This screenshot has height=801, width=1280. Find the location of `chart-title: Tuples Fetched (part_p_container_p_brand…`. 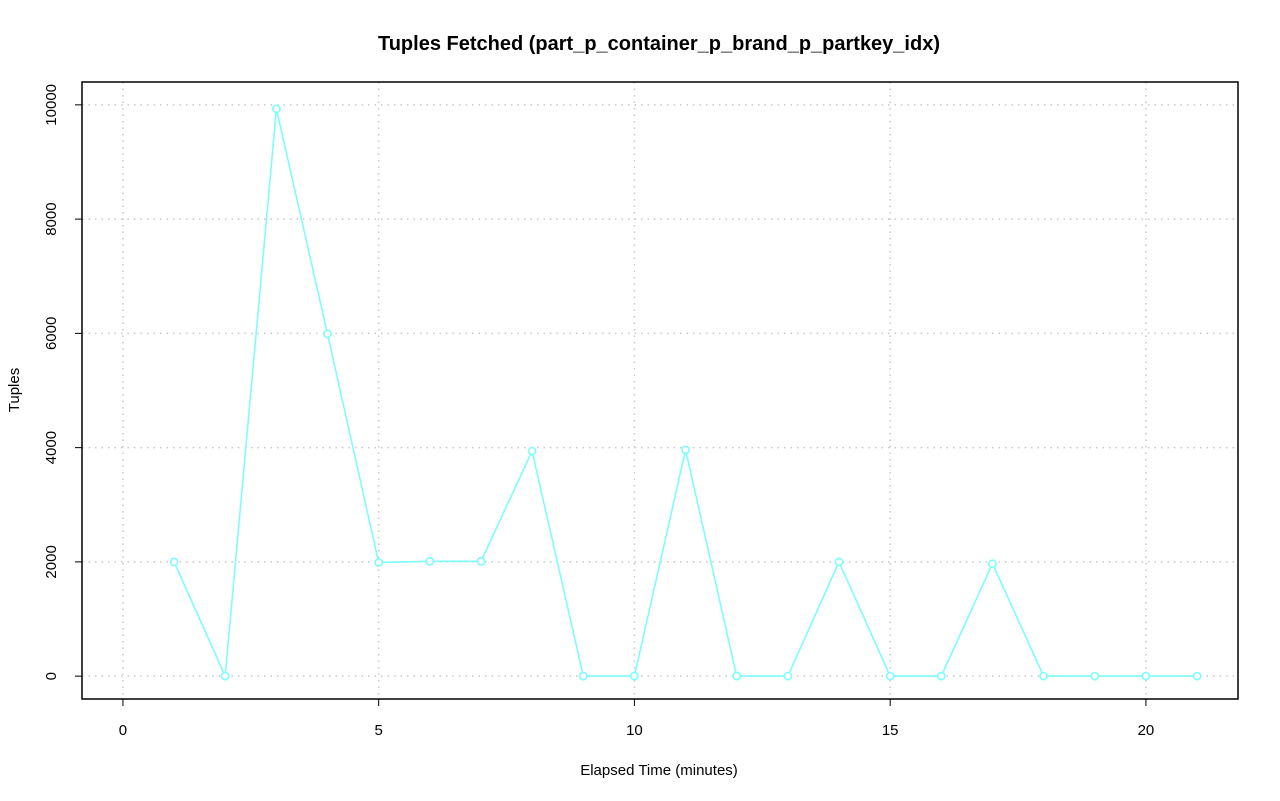

chart-title: Tuples Fetched (part_p_container_p_brand… is located at coordinates (659, 44).